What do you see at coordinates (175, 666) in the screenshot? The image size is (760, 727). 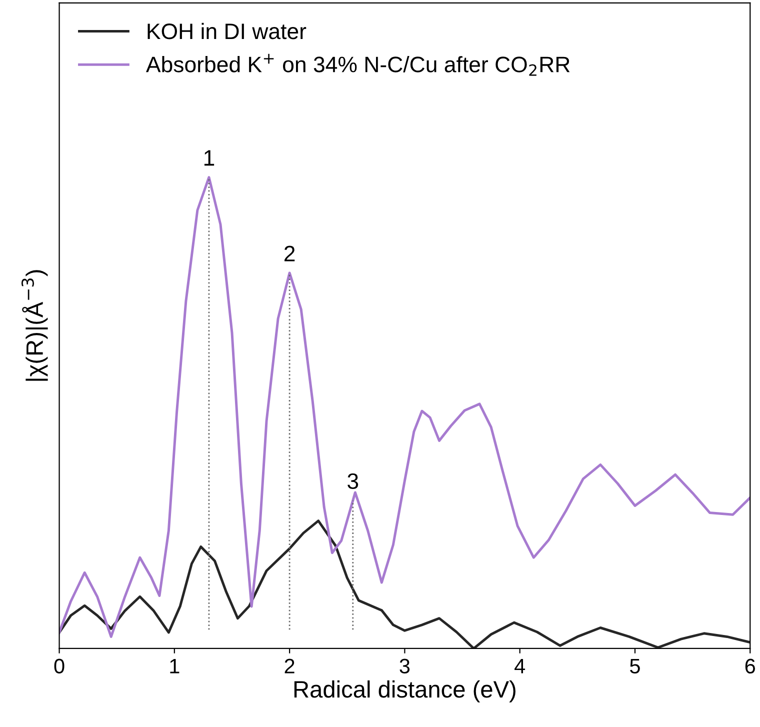 I see `x-tick-label: 1` at bounding box center [175, 666].